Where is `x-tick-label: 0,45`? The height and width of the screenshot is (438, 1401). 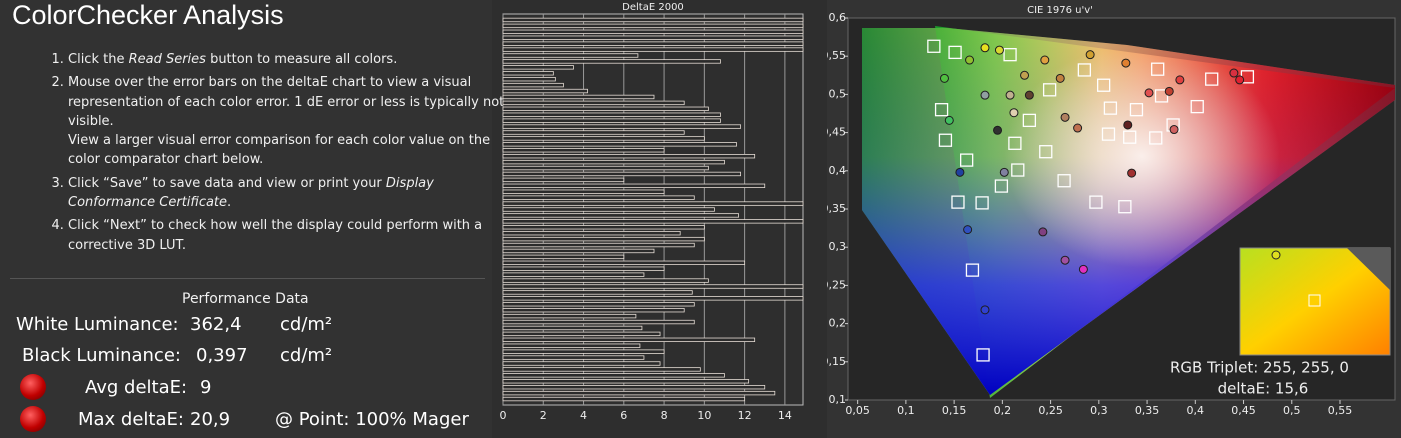
x-tick-label: 0,45 is located at coordinates (1243, 410).